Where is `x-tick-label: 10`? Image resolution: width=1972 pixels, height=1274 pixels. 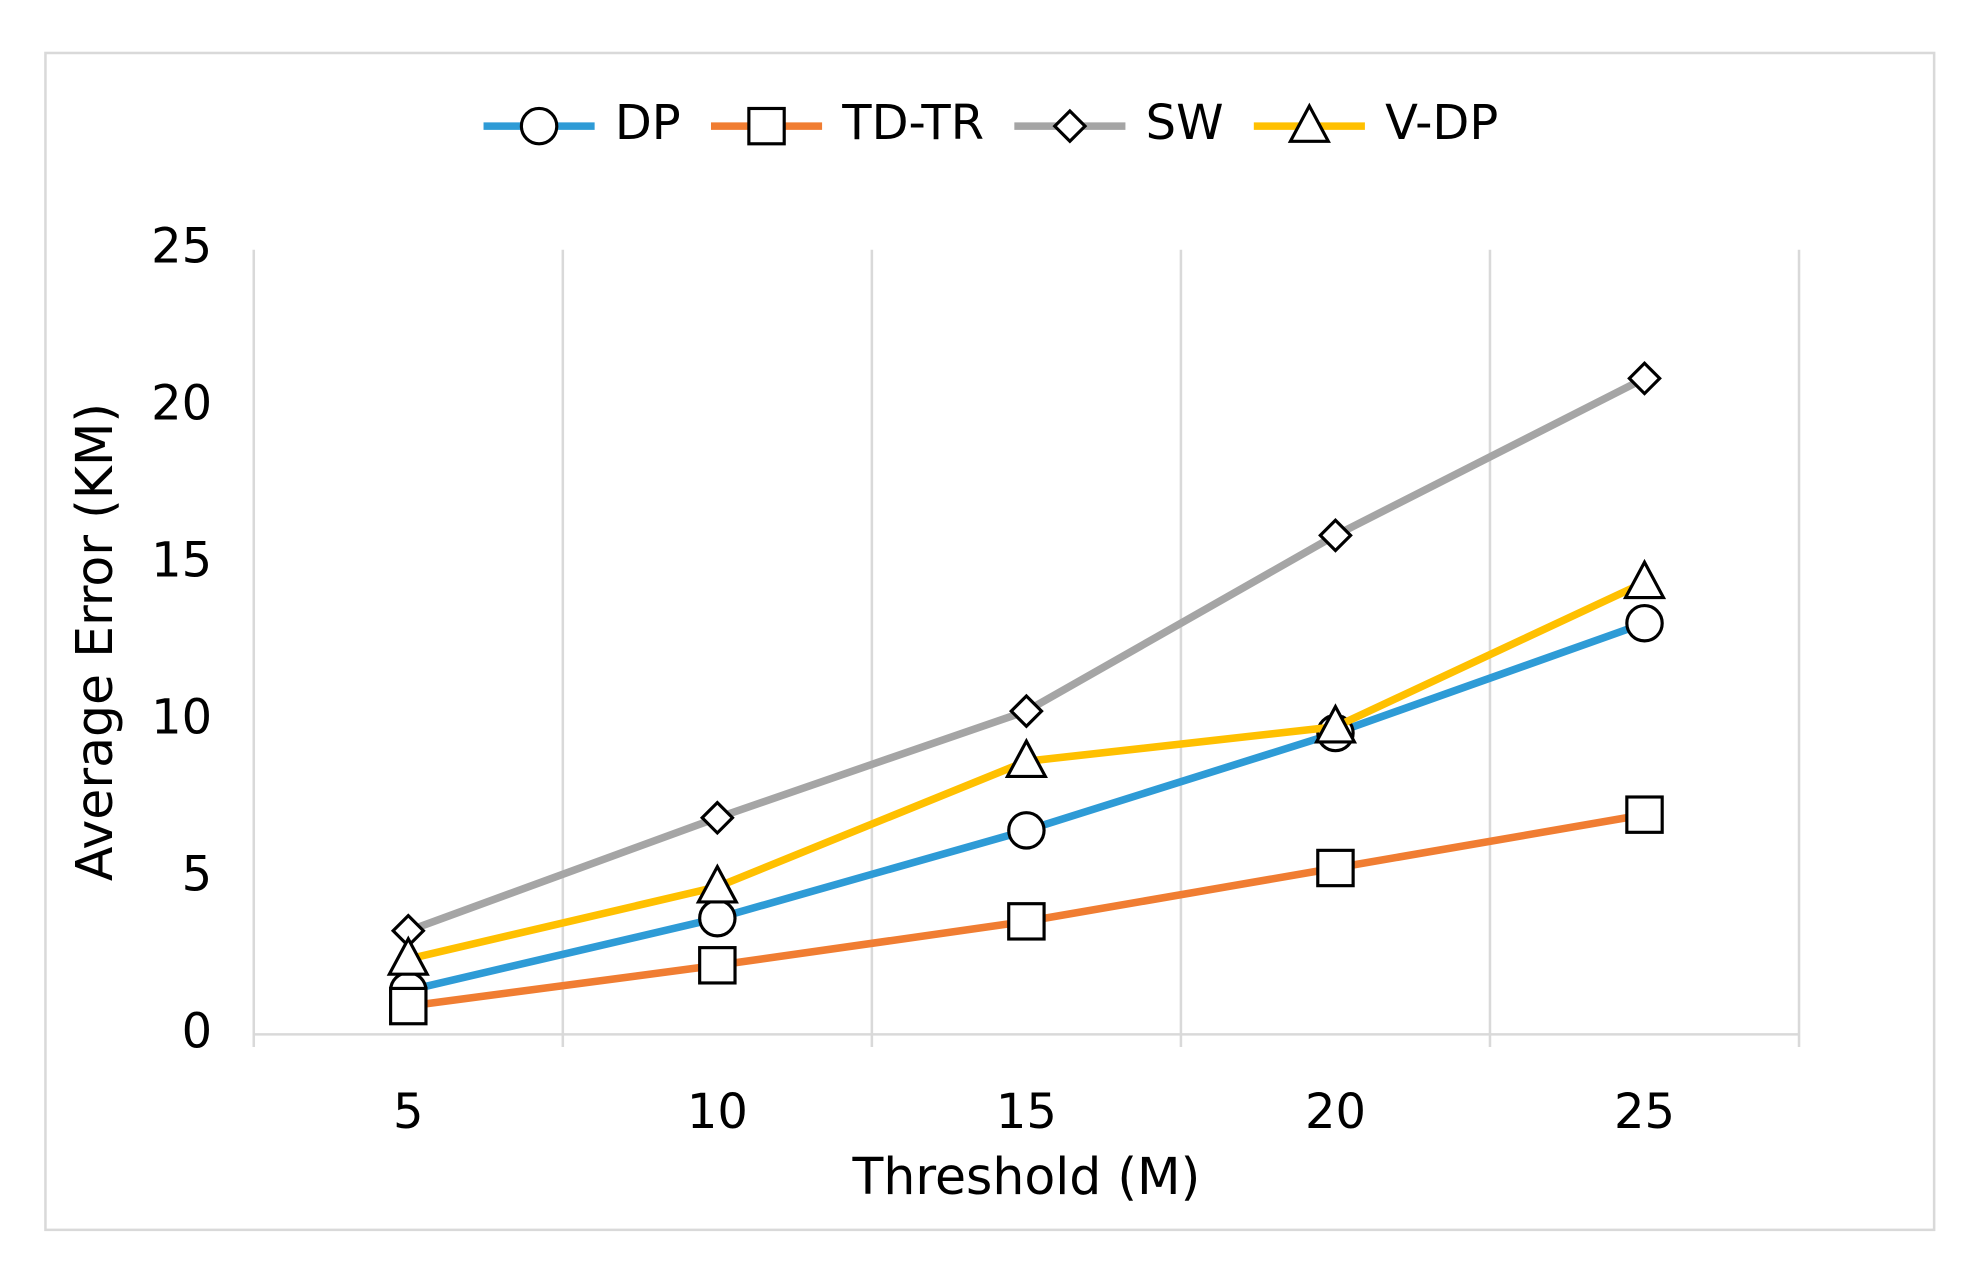 x-tick-label: 10 is located at coordinates (717, 1112).